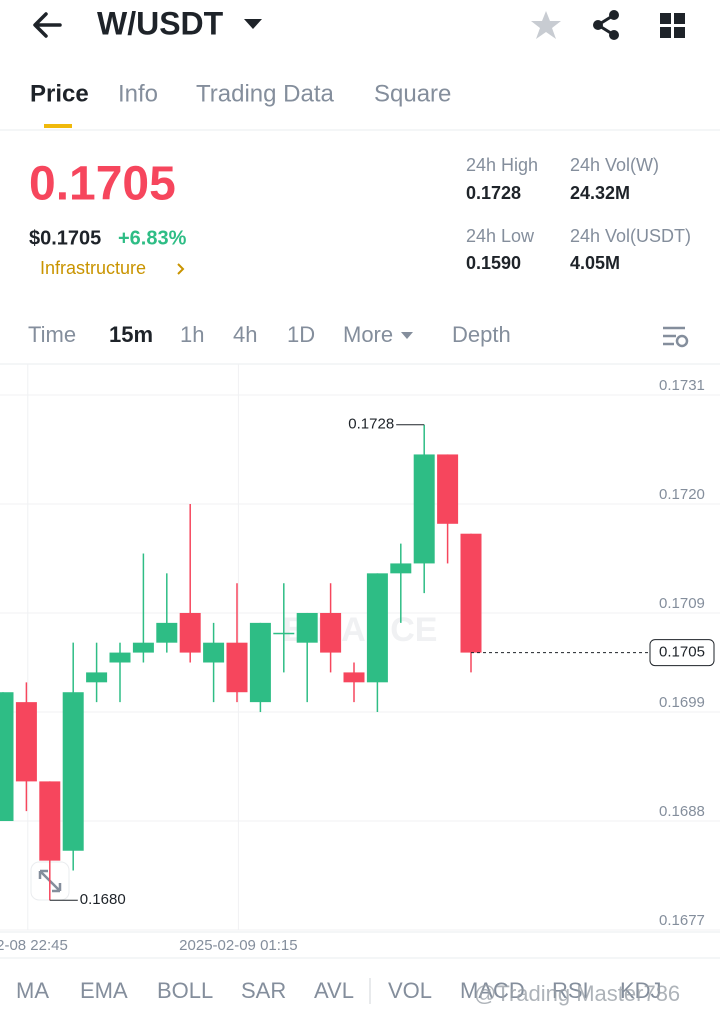 The image size is (720, 1018). Describe the element at coordinates (65, 238) in the screenshot. I see `usd-price: $0.1705` at that location.